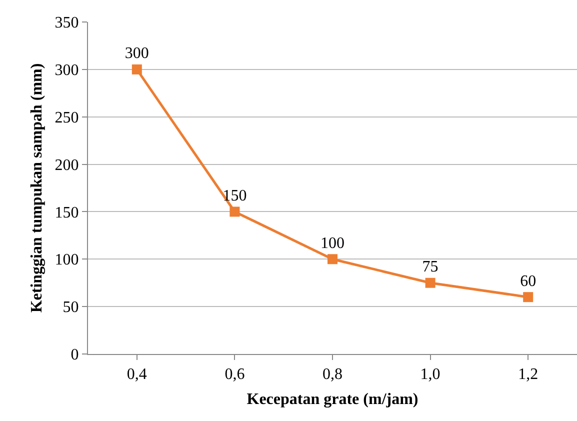 This screenshot has width=577, height=421. Describe the element at coordinates (66, 71) in the screenshot. I see `y-tick-label: 300` at that location.